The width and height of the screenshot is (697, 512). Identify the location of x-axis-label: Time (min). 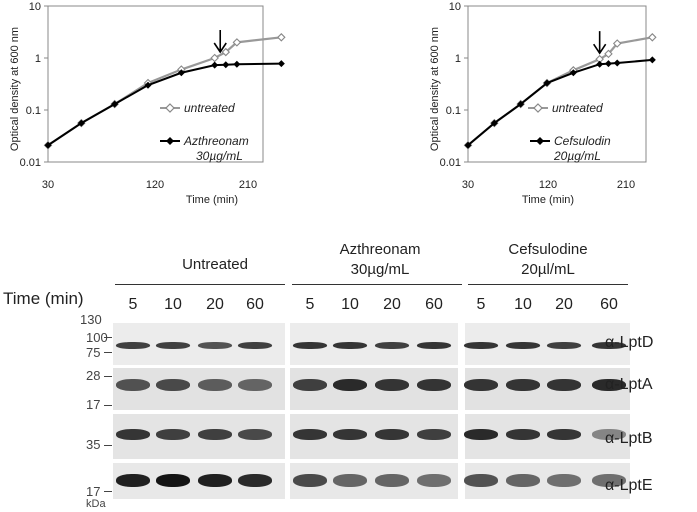
(548, 200).